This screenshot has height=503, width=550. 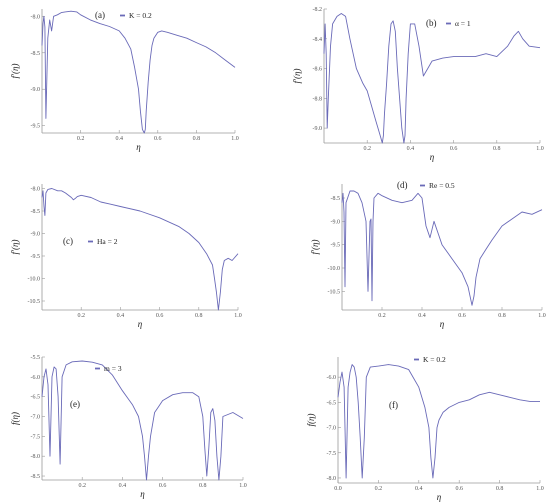 What do you see at coordinates (318, 40) in the screenshot?
I see `y-tick-label: -8.4` at bounding box center [318, 40].